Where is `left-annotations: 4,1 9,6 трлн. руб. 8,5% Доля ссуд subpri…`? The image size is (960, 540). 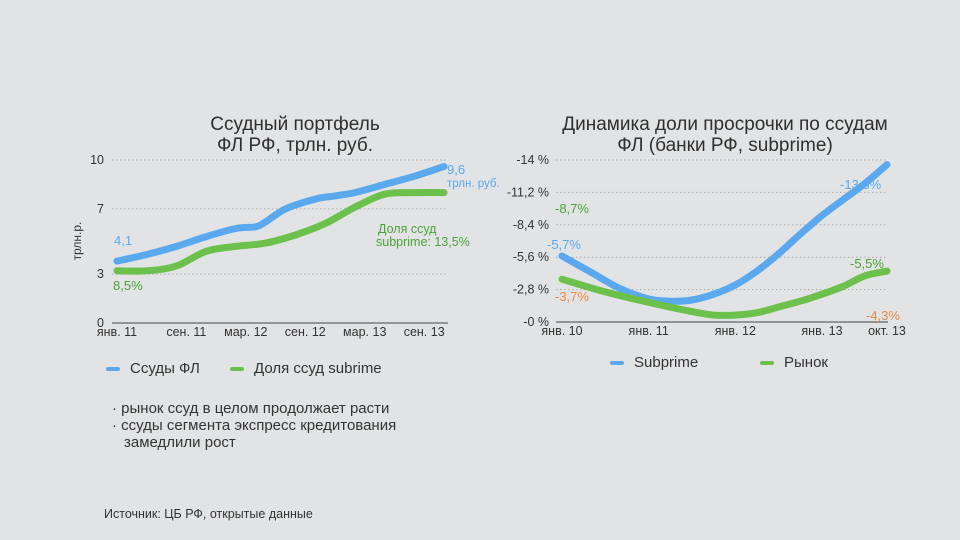
left-annotations: 4,1 9,6 трлн. руб. 8,5% Доля ссуд subpri… is located at coordinates (306, 227).